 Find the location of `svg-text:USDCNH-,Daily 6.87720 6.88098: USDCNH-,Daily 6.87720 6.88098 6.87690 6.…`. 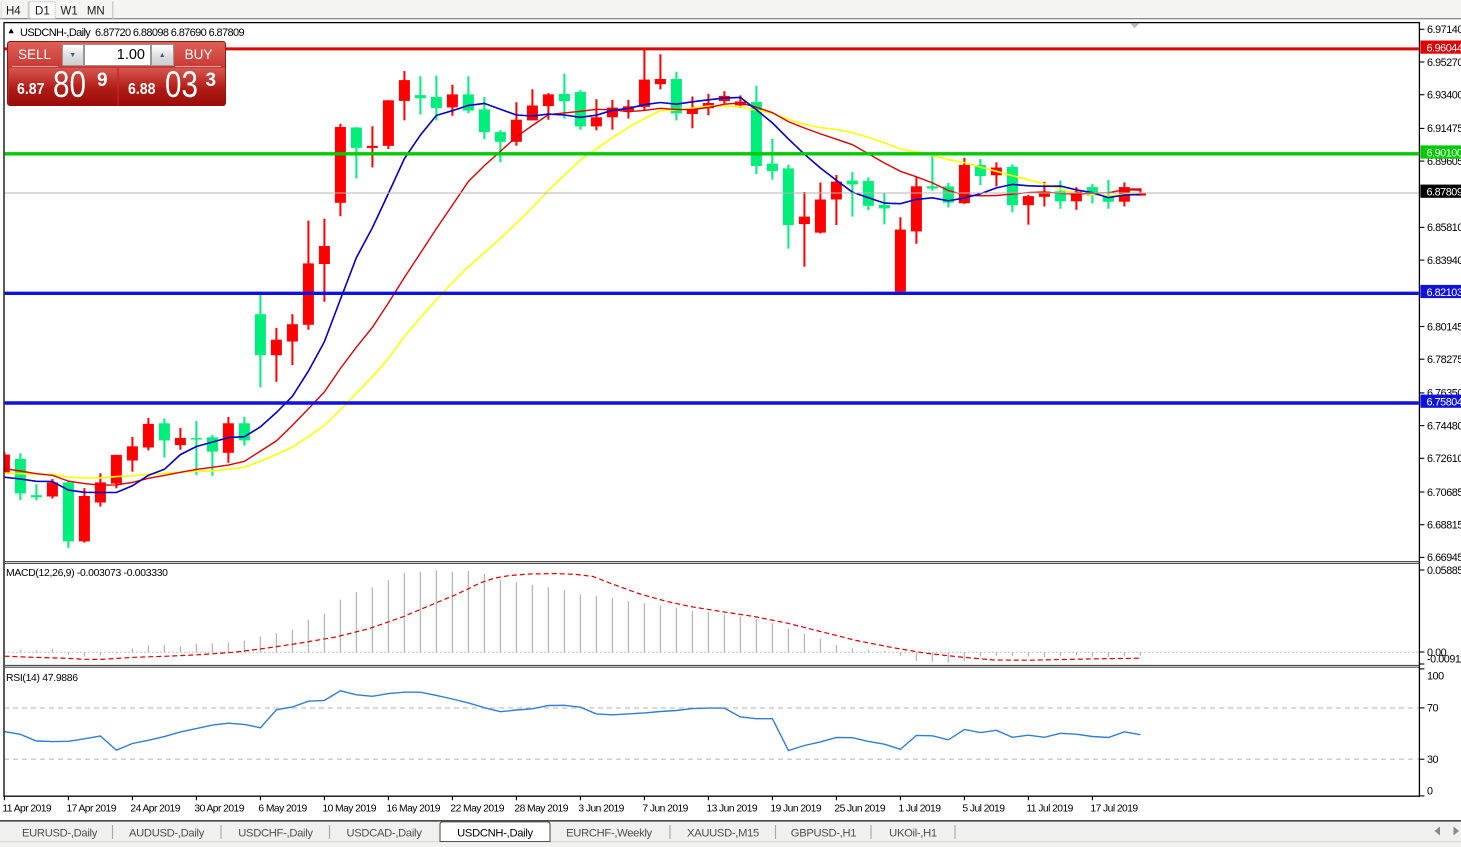

svg-text:USDCNH-,Daily 6.87720 6.88098: USDCNH-,Daily 6.87720 6.88098 6.87690 6.… is located at coordinates (132, 33).